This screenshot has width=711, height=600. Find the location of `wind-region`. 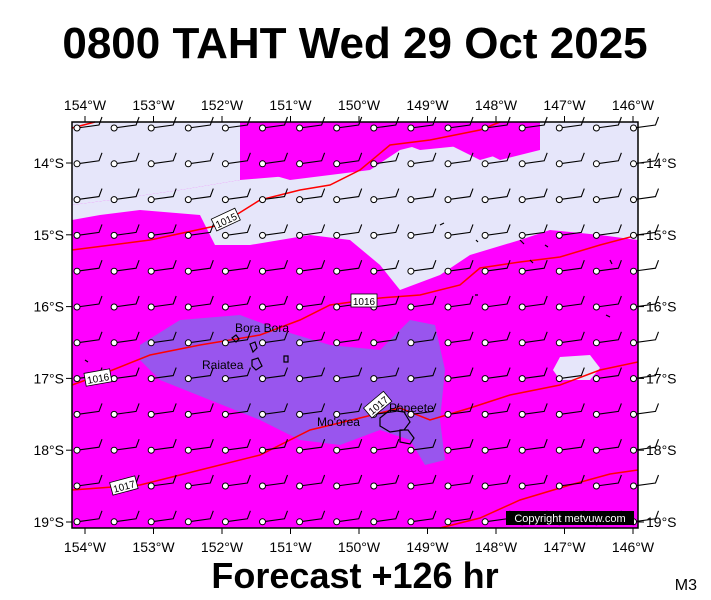

wind-region is located at coordinates (292, 390).